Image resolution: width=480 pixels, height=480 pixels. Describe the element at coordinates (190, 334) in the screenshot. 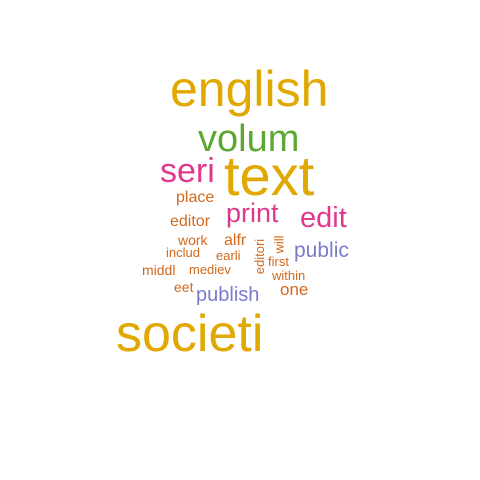

I see `word-societi: societi` at that location.